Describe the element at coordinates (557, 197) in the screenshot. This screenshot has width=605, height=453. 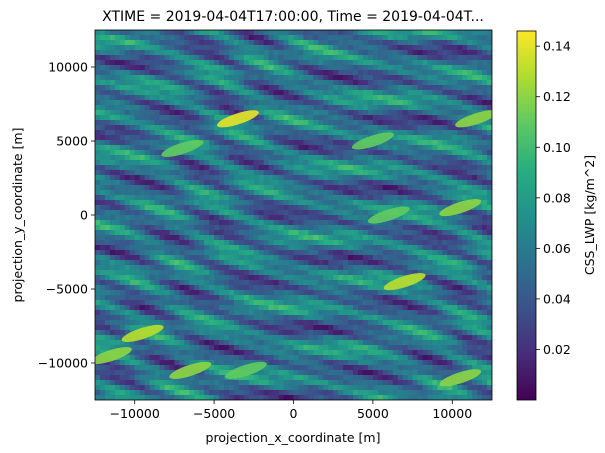
I see `colorbar-tick-label: 0.08` at that location.